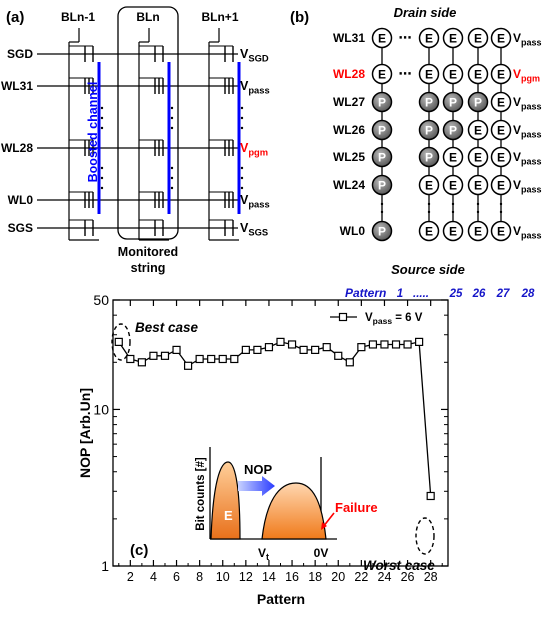 This screenshot has height=632, width=555. I want to click on row-voltage-main: V, so click(244, 54).